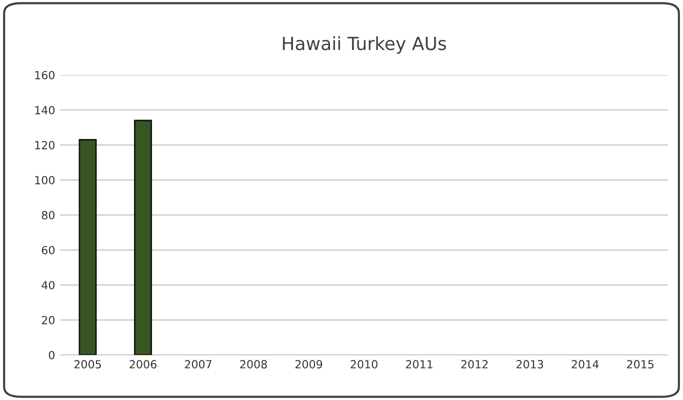  Describe the element at coordinates (45, 110) in the screenshot. I see `y-tick-label: 140` at that location.